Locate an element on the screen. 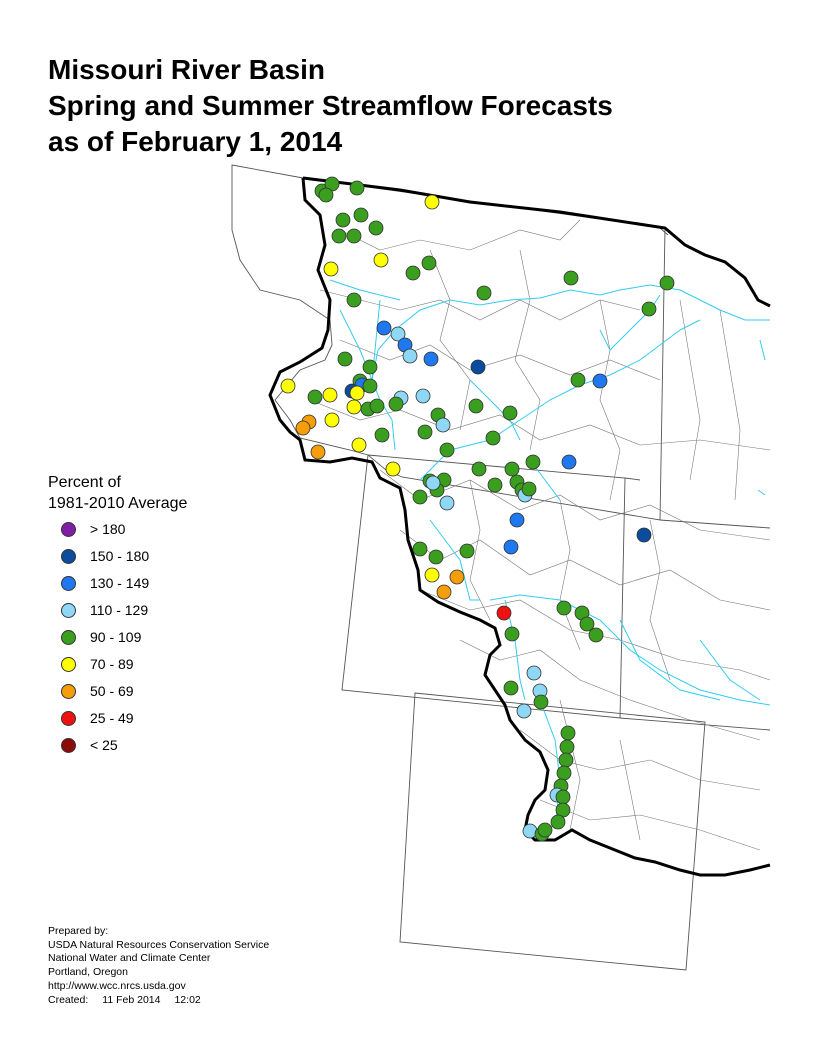 Image resolution: width=816 pixels, height=1056 pixels. credits-created: Created: 11 Feb 2014 12:02 is located at coordinates (158, 1001).